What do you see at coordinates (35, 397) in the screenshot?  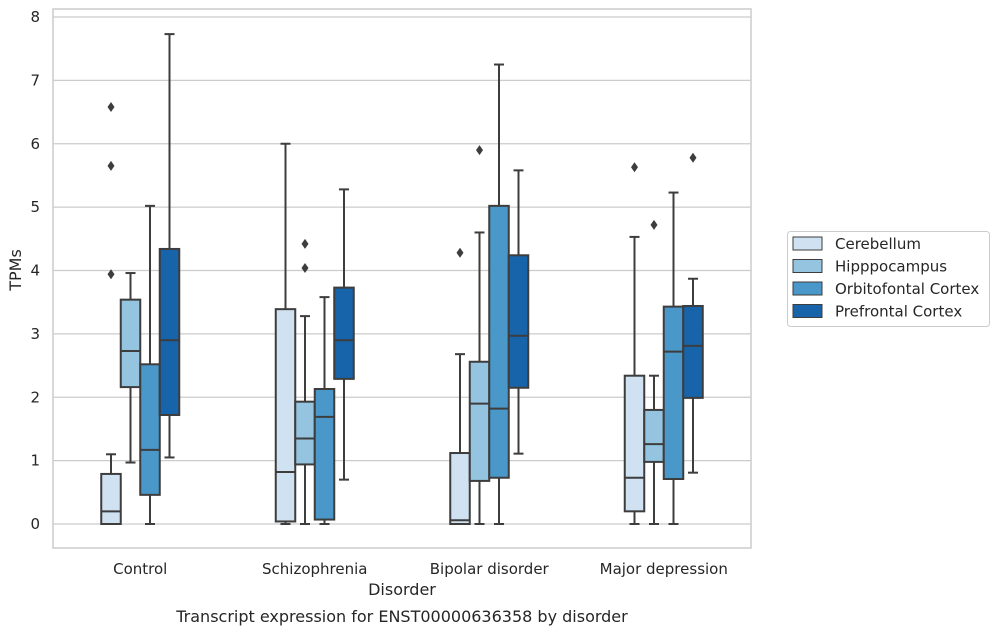 I see `y-tick-label: 2` at bounding box center [35, 397].